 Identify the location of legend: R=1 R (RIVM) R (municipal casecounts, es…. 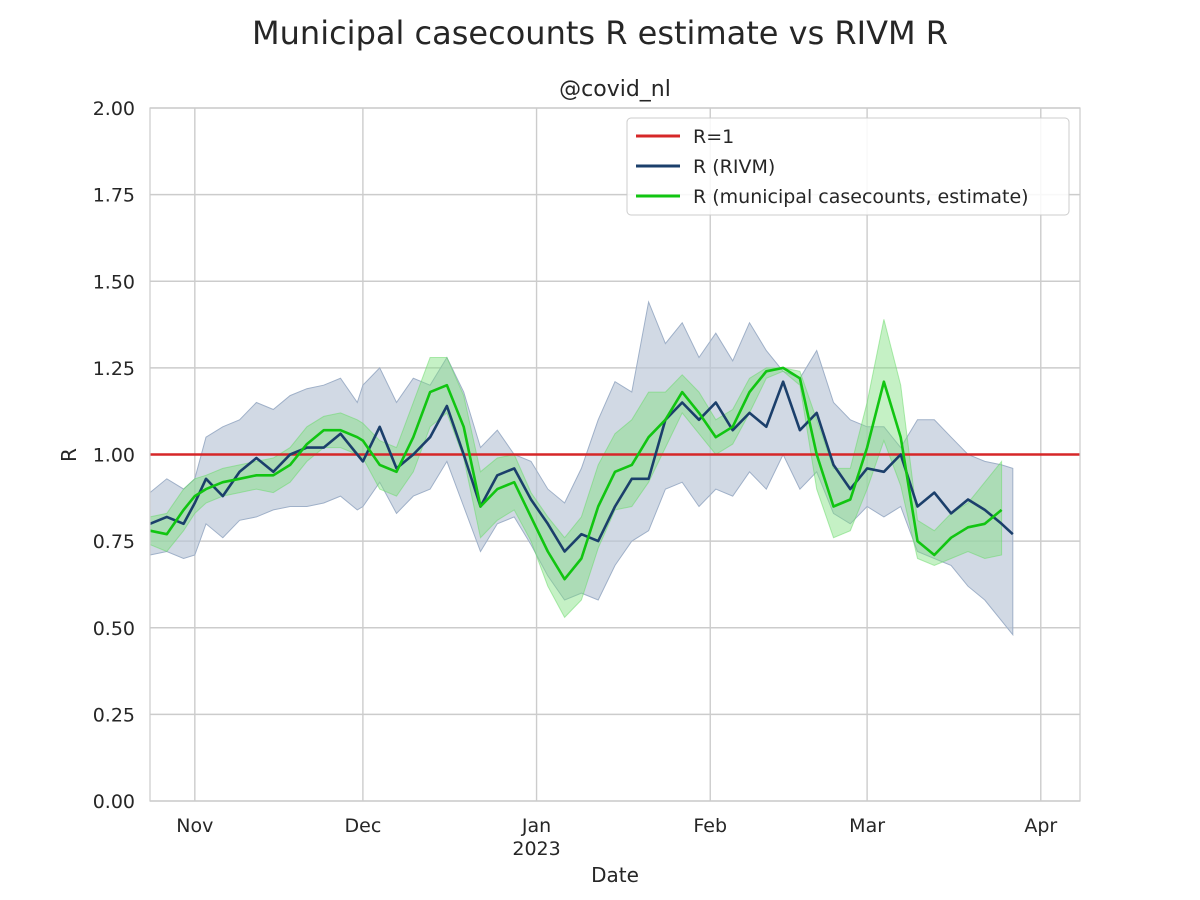
(848, 166).